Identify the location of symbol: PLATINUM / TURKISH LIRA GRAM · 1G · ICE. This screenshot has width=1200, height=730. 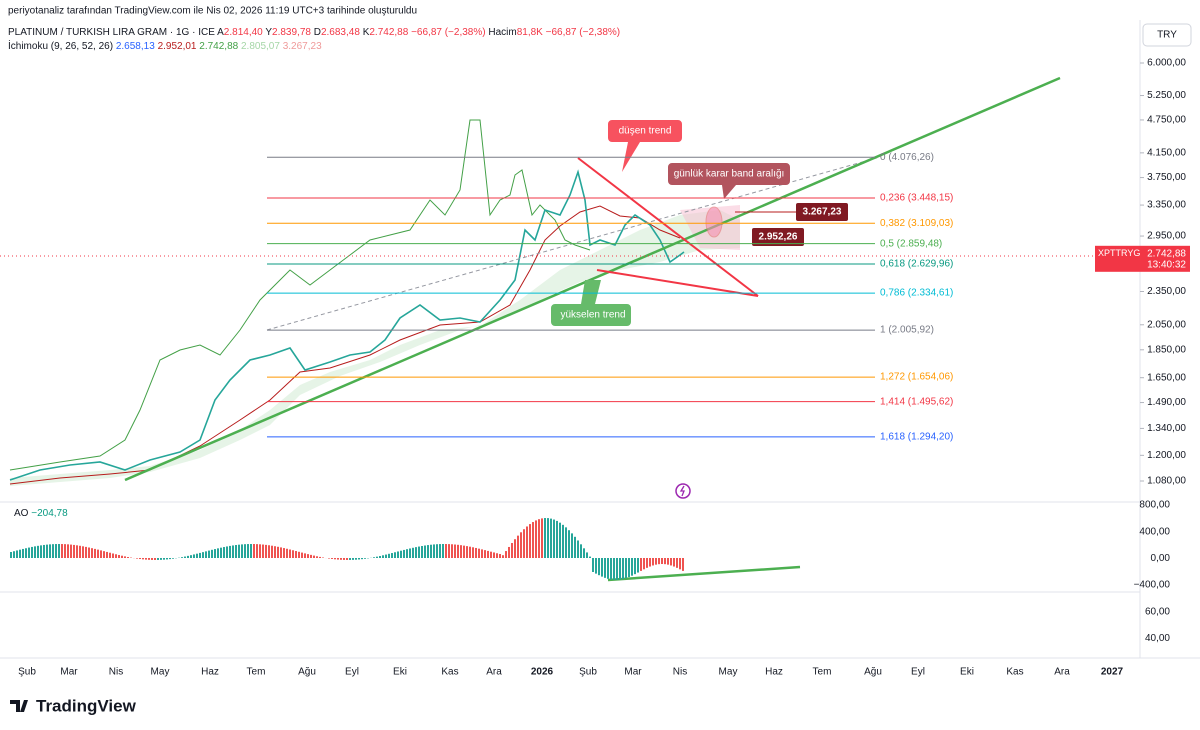
(111, 32).